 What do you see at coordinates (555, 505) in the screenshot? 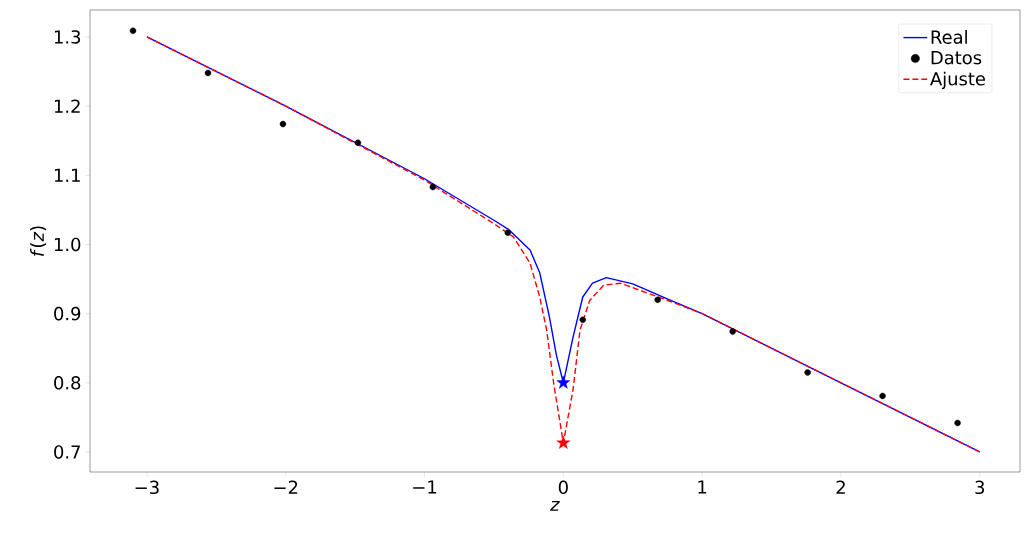
I see `x-axis-title: z` at bounding box center [555, 505].